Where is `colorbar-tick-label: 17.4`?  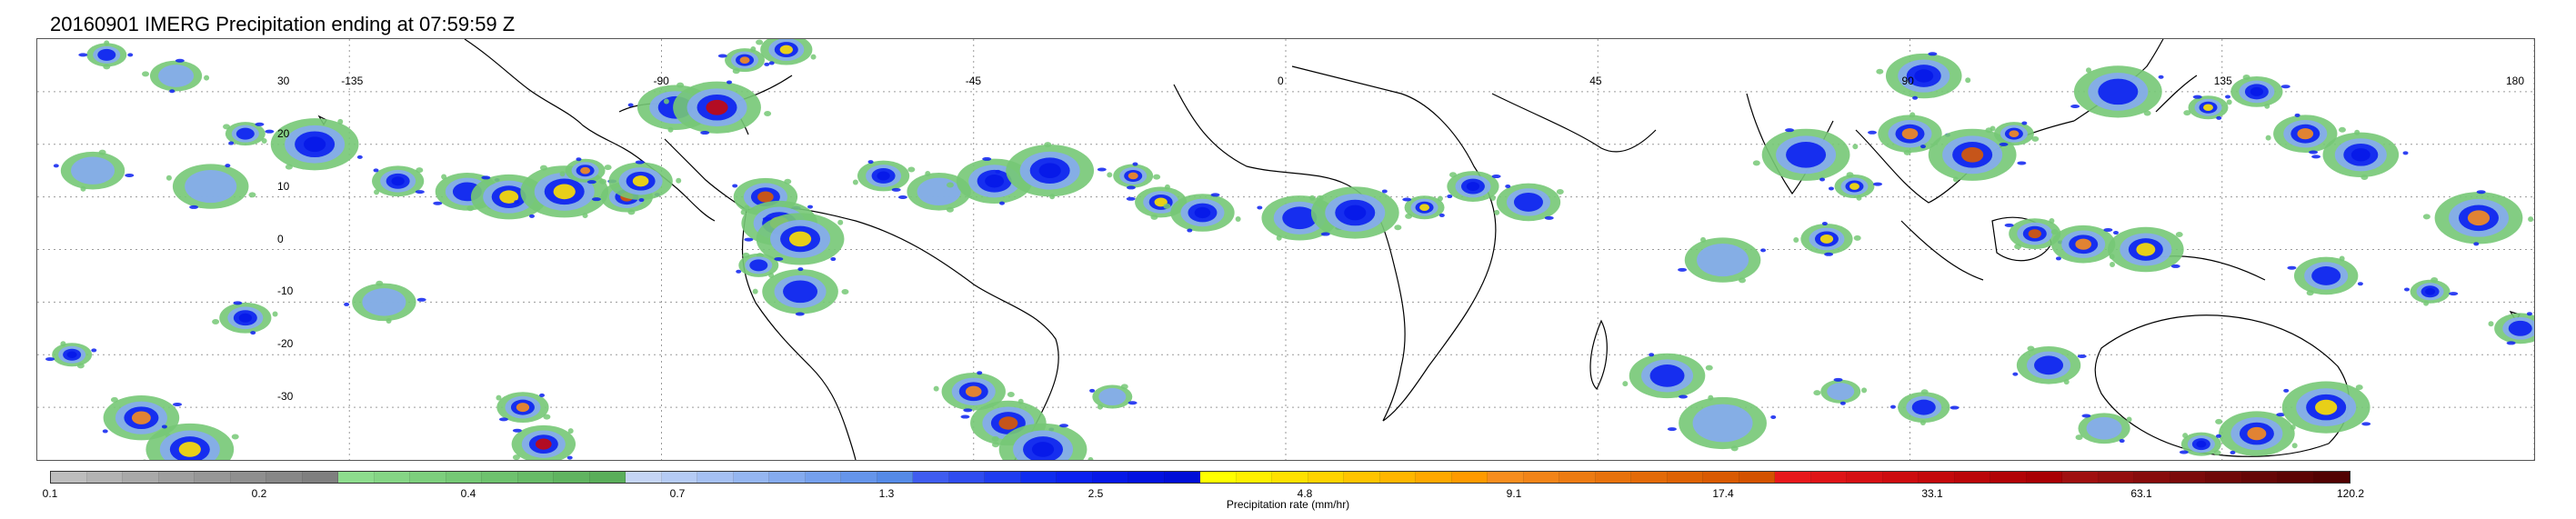 colorbar-tick-label: 17.4 is located at coordinates (1723, 493).